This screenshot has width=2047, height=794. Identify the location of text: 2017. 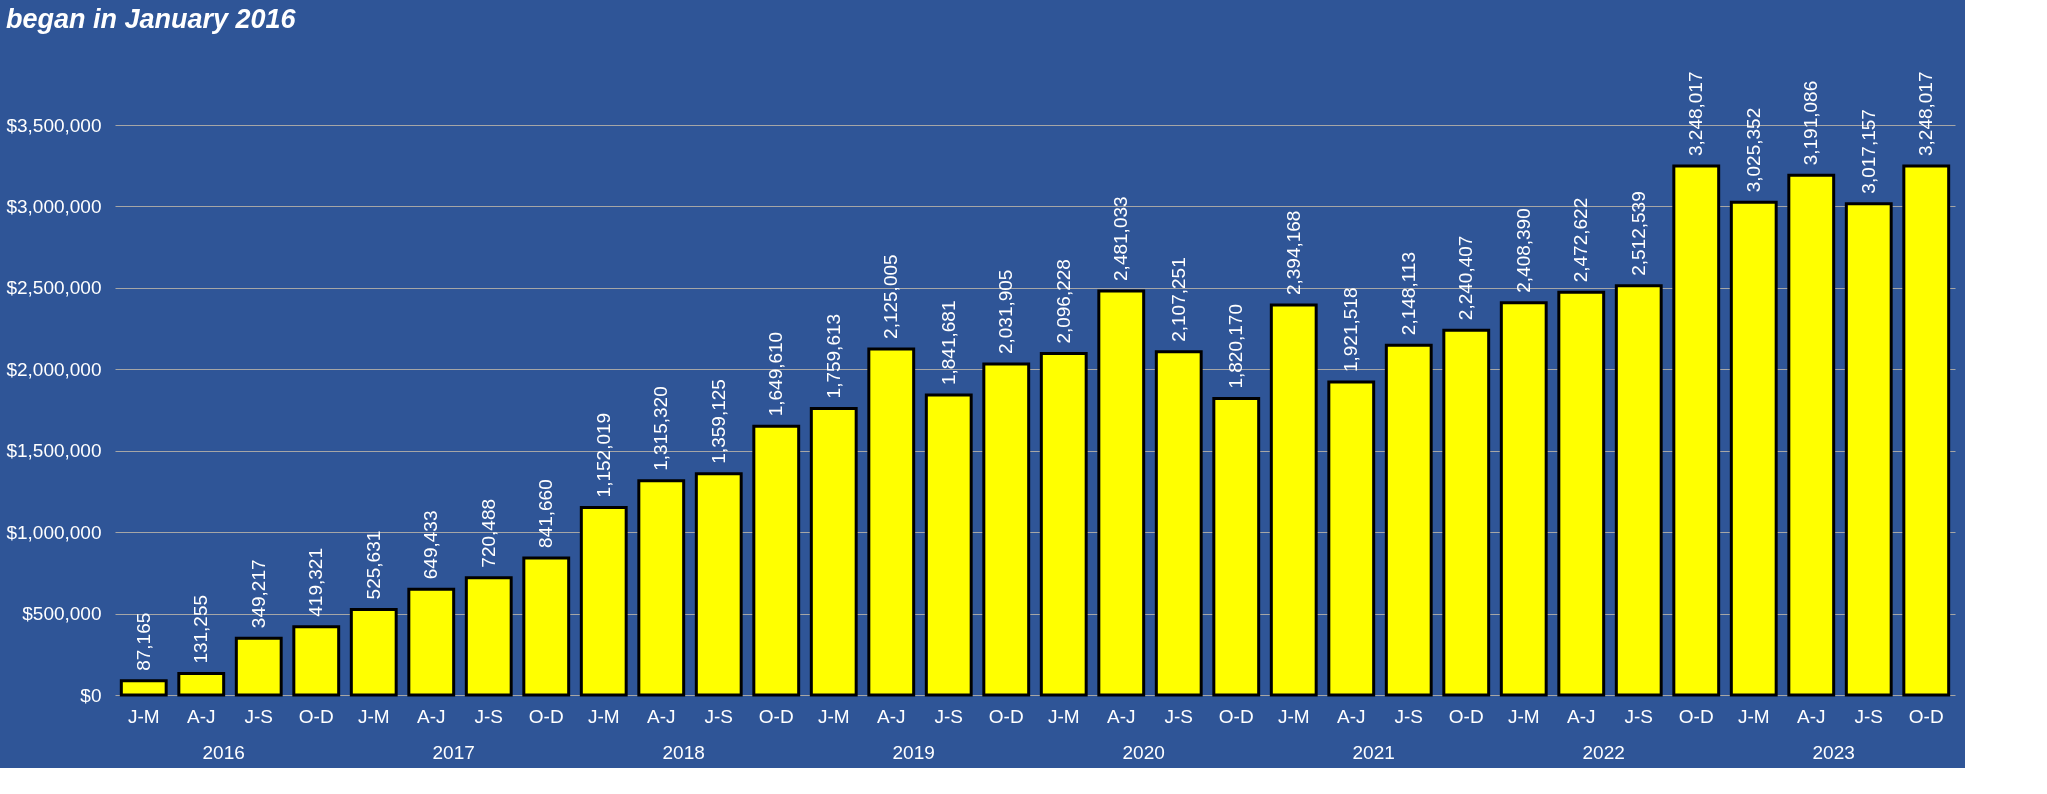
(453, 752).